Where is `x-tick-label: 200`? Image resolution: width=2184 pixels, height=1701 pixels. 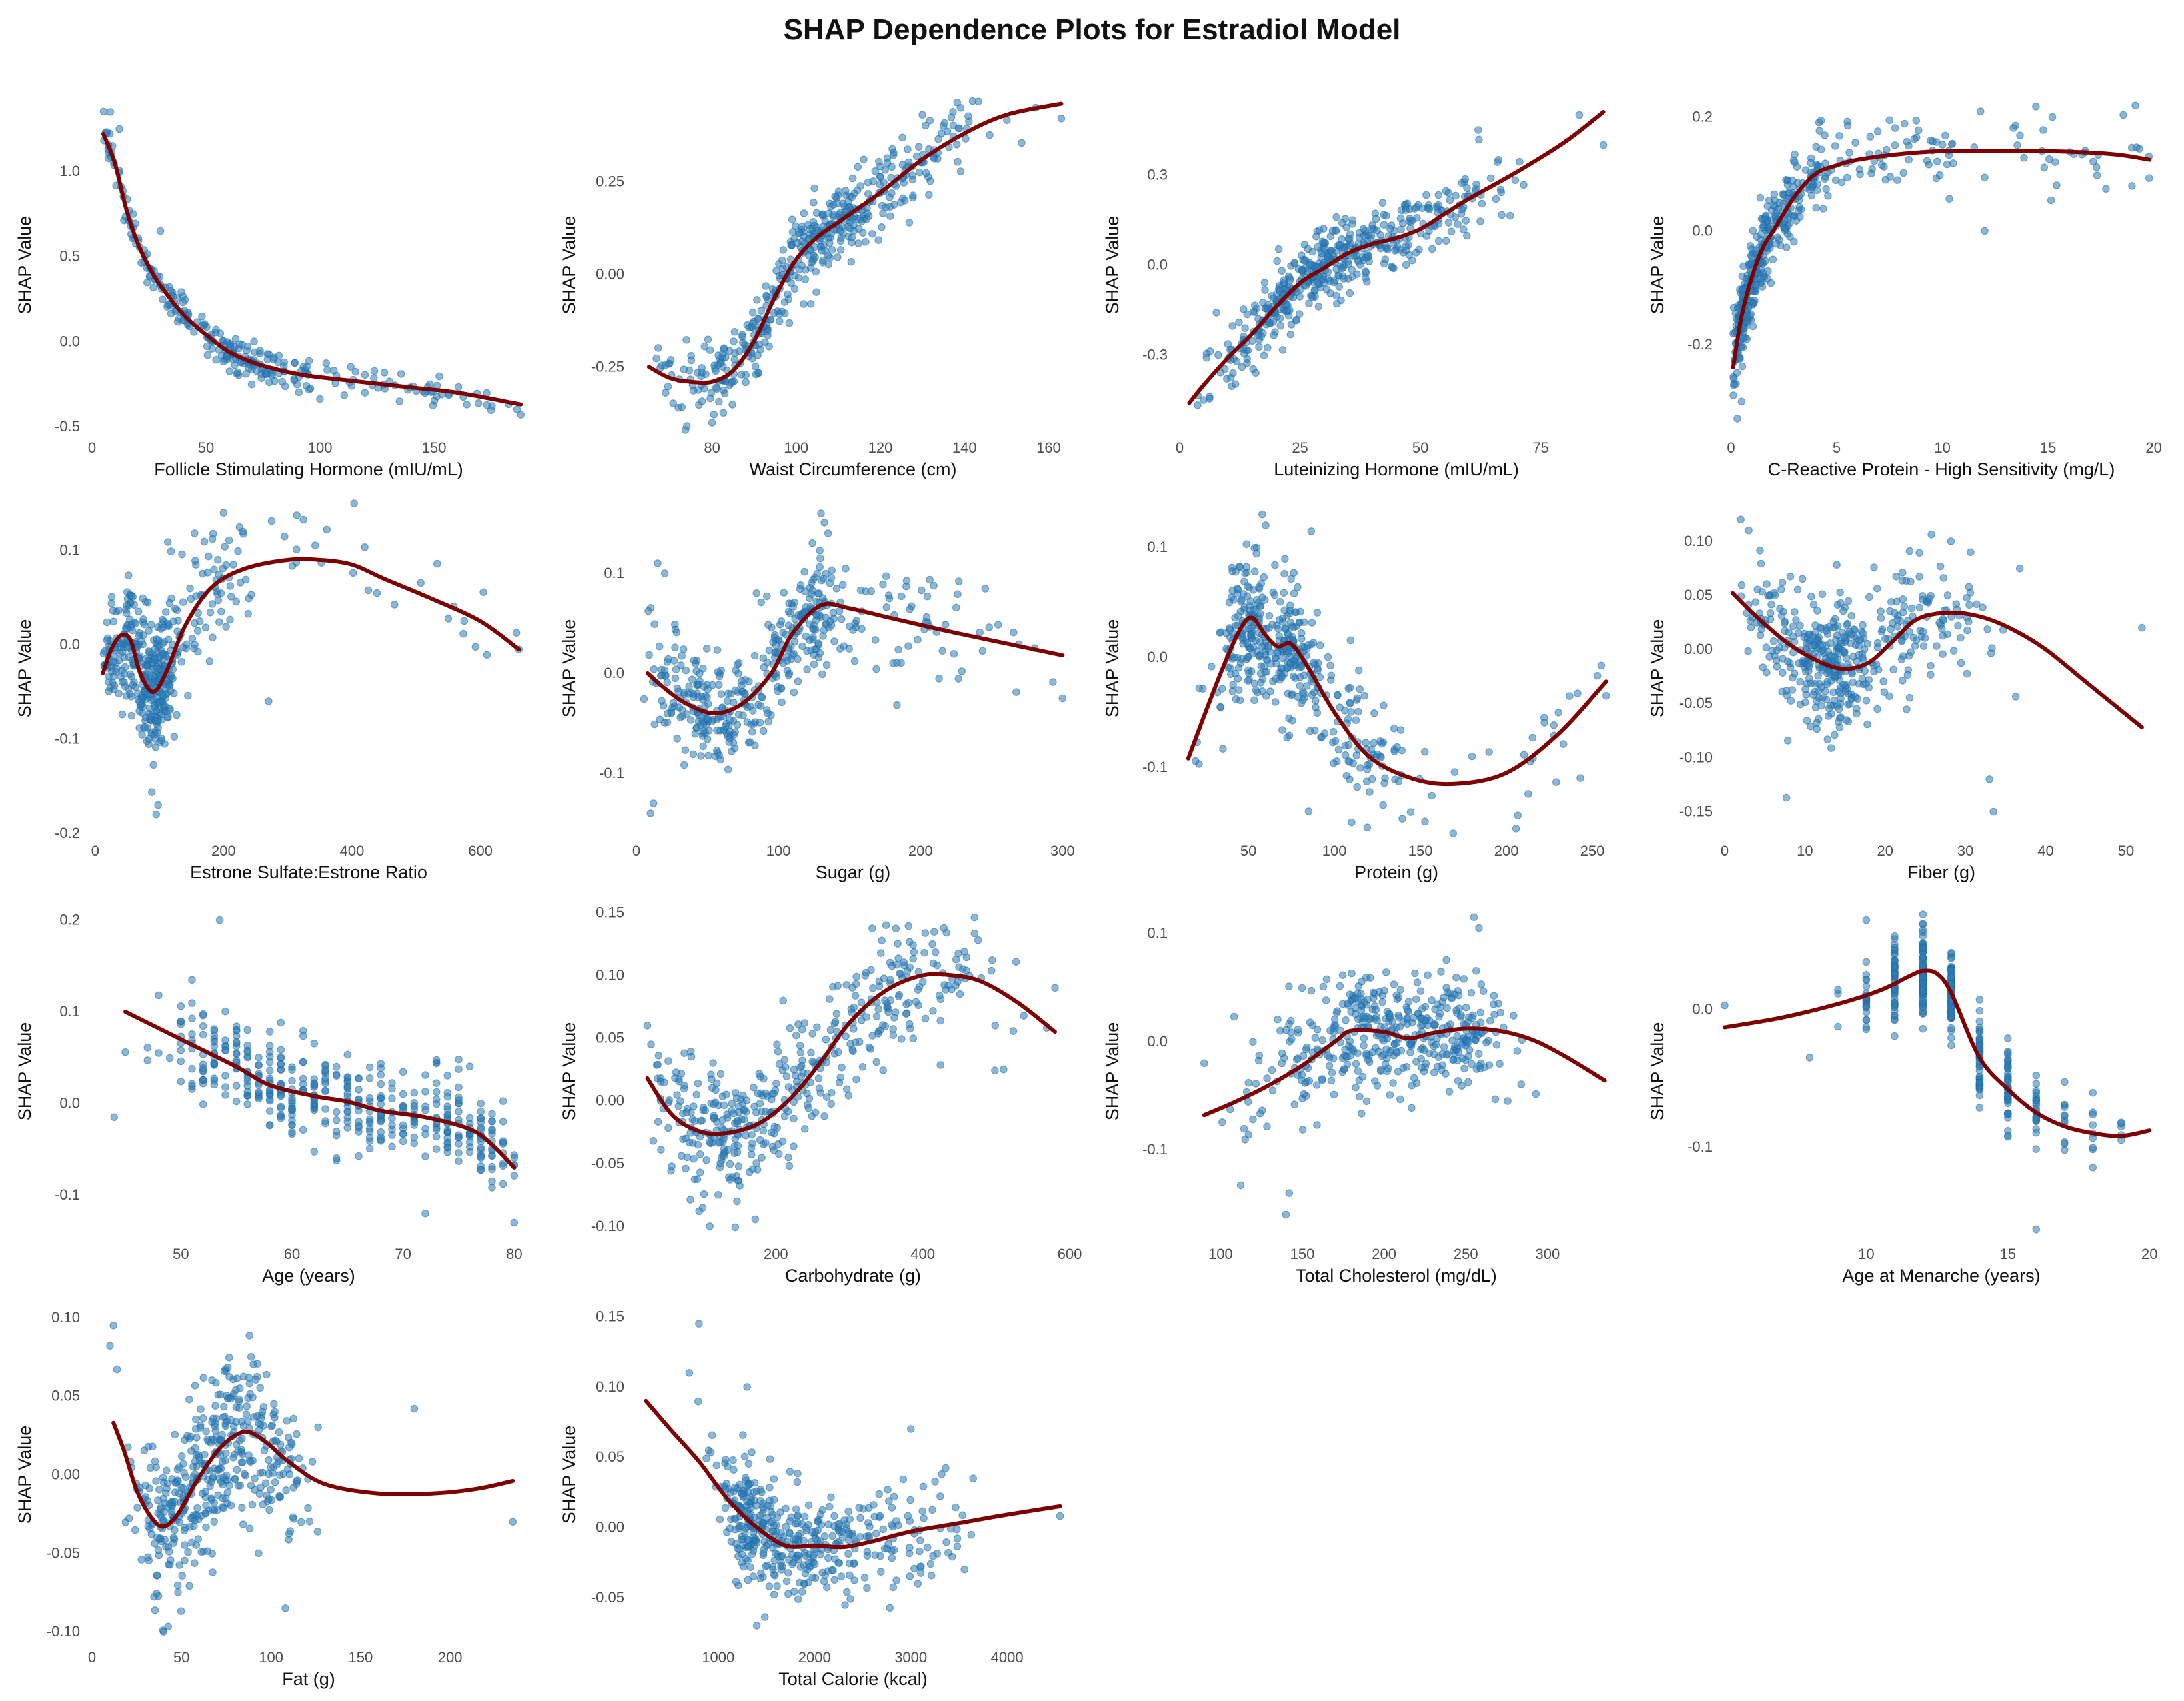
x-tick-label: 200 is located at coordinates (1506, 851).